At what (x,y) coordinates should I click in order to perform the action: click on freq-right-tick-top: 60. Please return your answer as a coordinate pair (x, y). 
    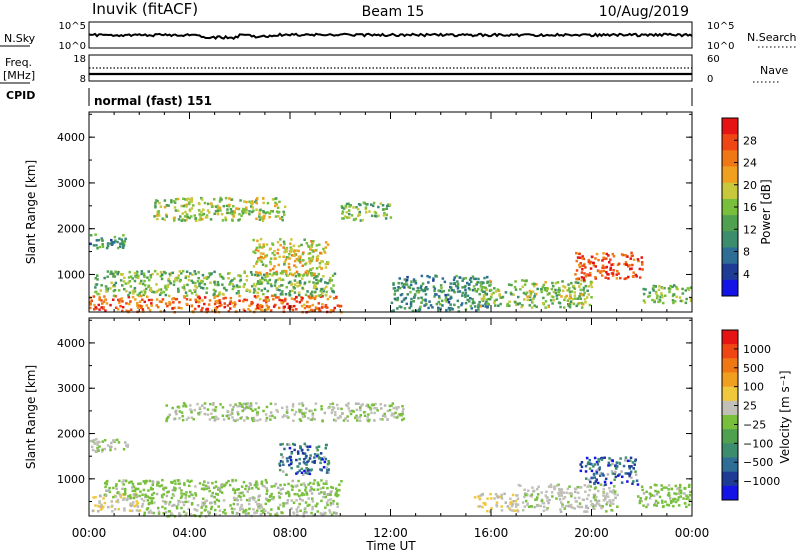
    Looking at the image, I should click on (713, 59).